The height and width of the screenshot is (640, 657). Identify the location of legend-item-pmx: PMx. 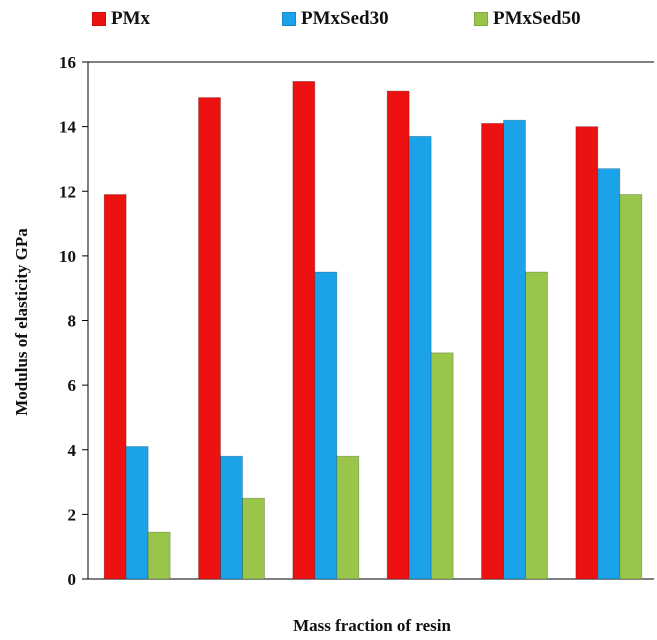
(121, 19).